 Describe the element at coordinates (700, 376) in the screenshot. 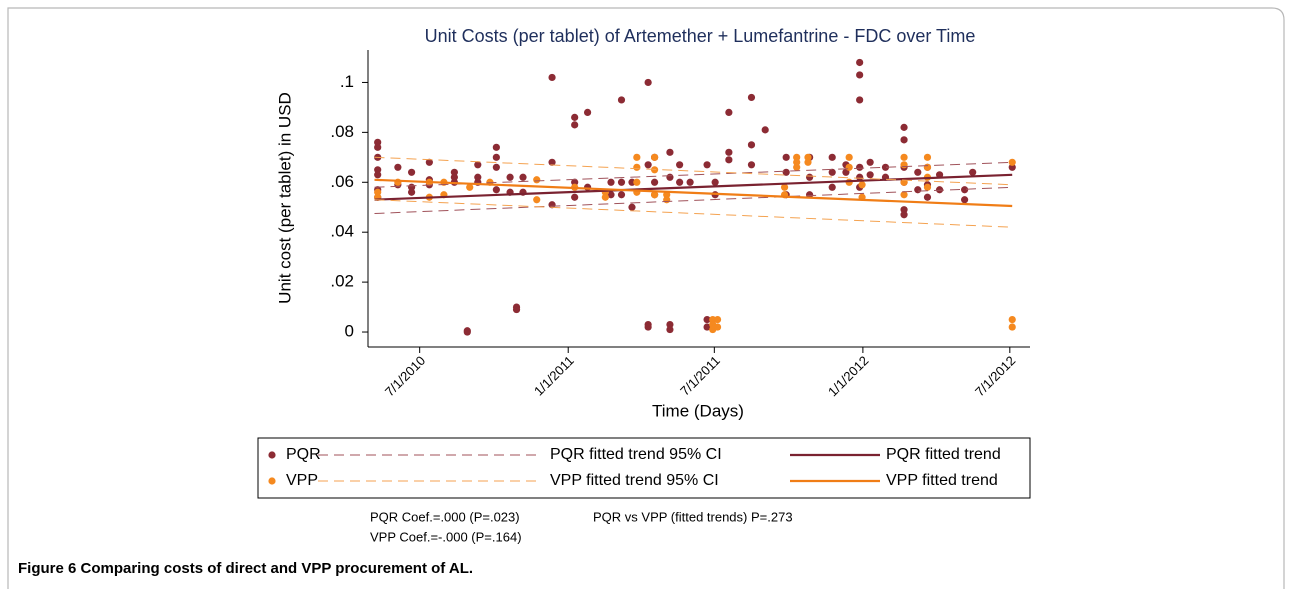

I see `x-tick-label: 7/1/2011` at that location.